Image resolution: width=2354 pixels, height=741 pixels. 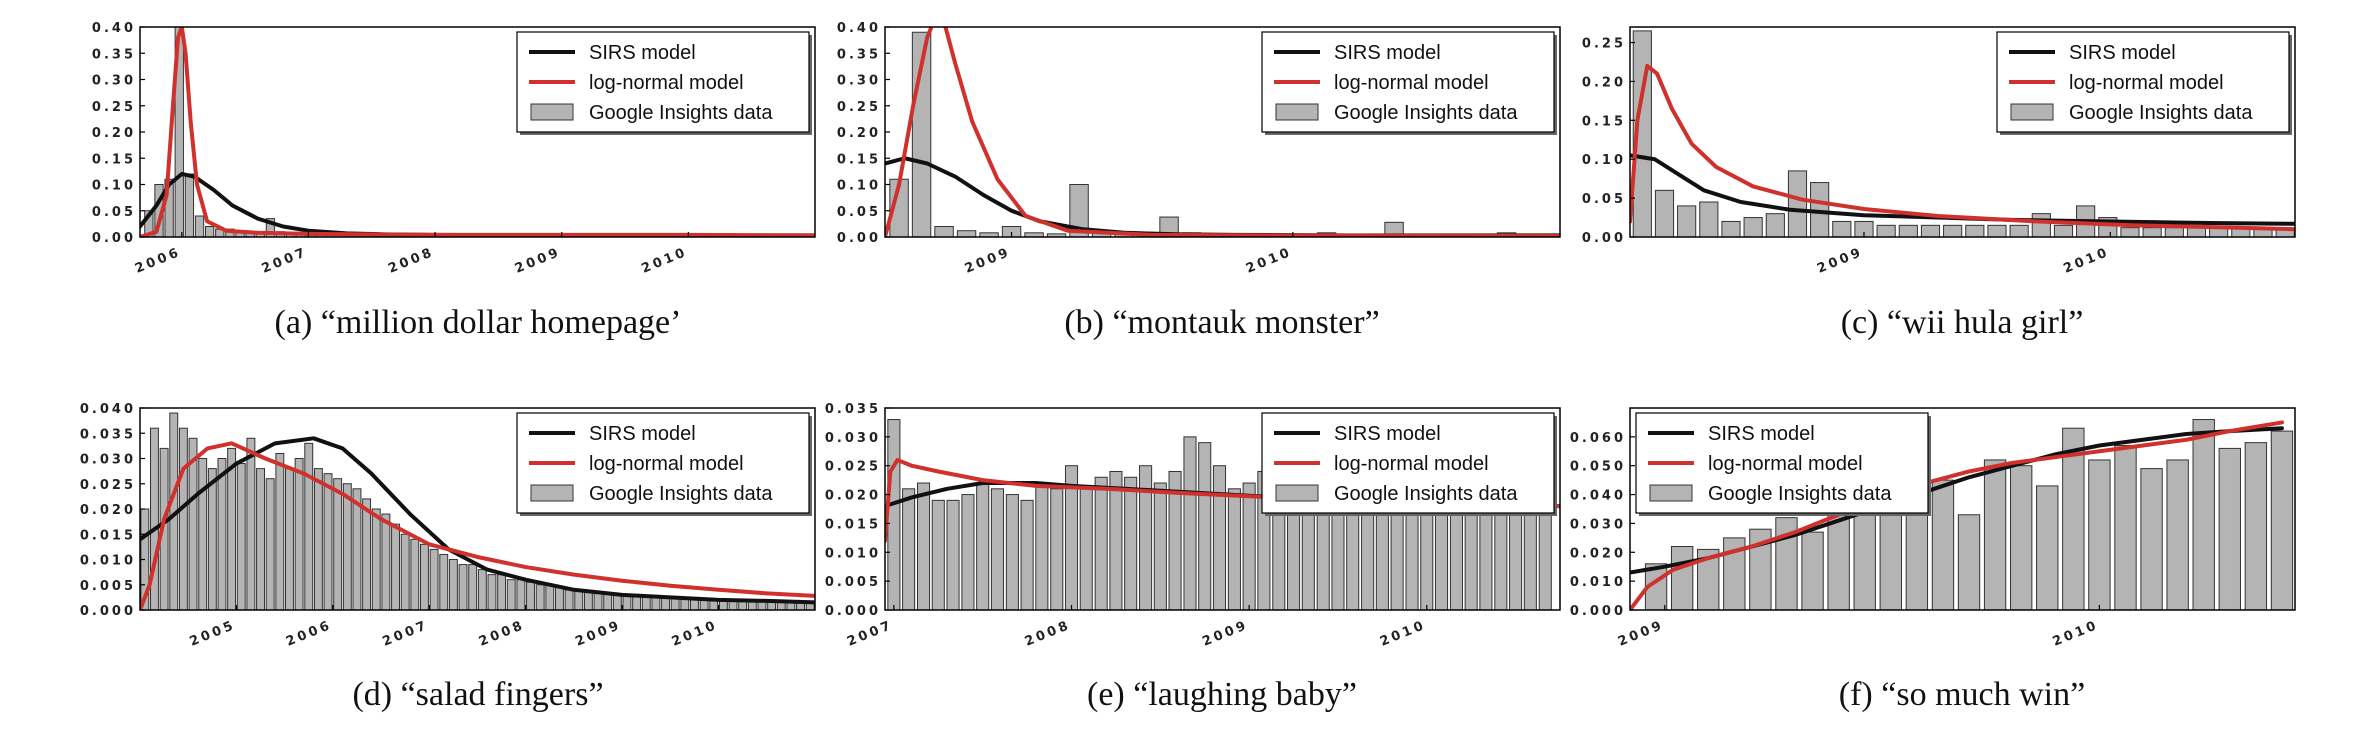 What do you see at coordinates (1962, 322) in the screenshot?
I see `caption: (c) “wii hula girl”` at bounding box center [1962, 322].